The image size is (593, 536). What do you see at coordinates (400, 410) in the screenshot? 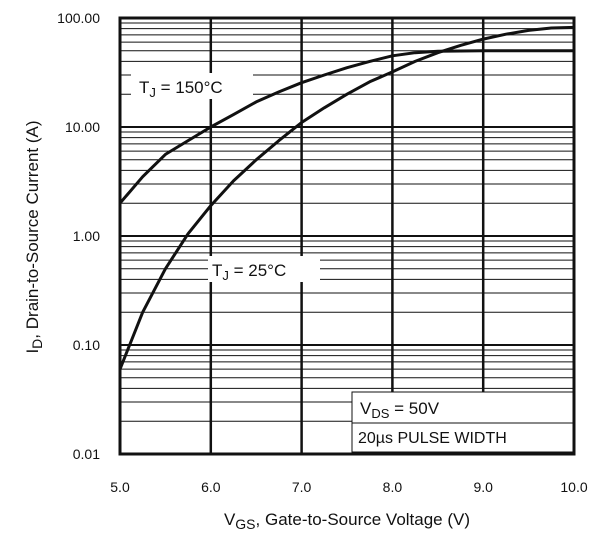
I see `vds-annotation: VDS = 50V` at bounding box center [400, 410].